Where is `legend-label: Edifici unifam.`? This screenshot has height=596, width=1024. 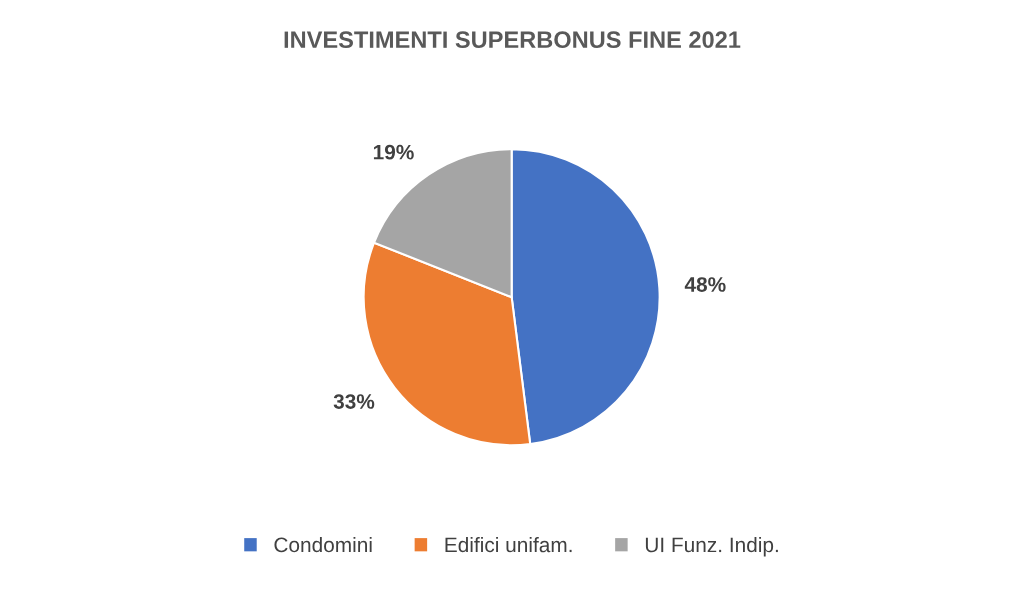 legend-label: Edifici unifam. is located at coordinates (508, 544).